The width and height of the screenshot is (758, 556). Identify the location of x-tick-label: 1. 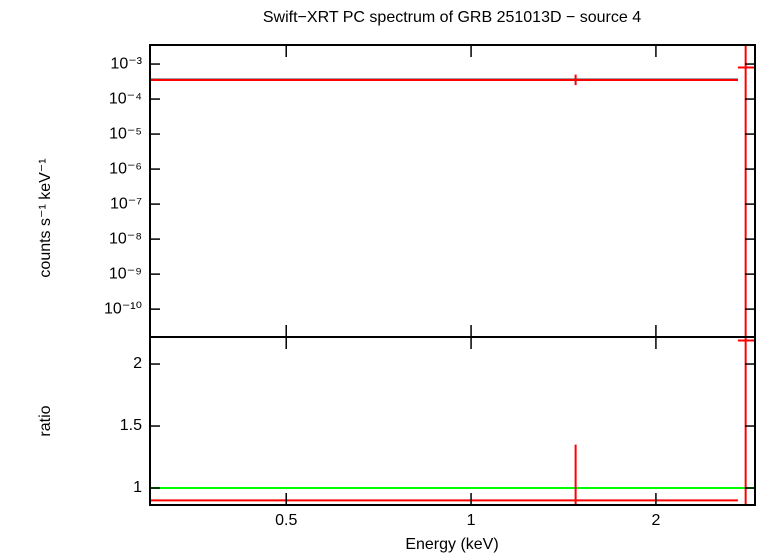
(471, 520).